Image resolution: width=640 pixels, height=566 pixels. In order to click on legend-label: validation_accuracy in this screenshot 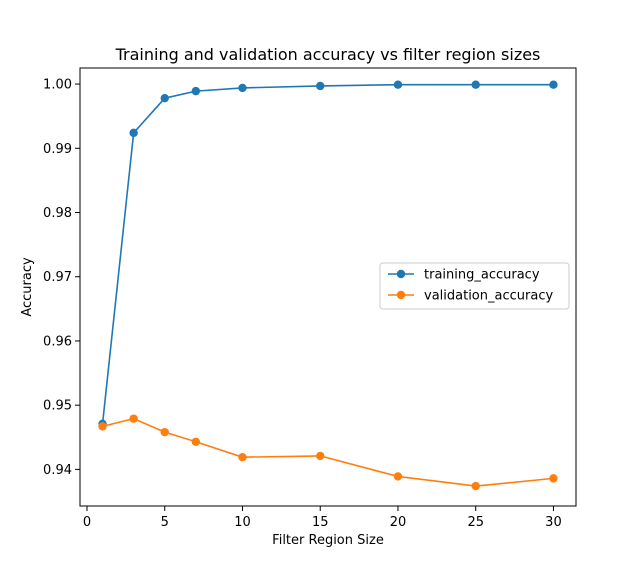, I will do `click(488, 296)`.